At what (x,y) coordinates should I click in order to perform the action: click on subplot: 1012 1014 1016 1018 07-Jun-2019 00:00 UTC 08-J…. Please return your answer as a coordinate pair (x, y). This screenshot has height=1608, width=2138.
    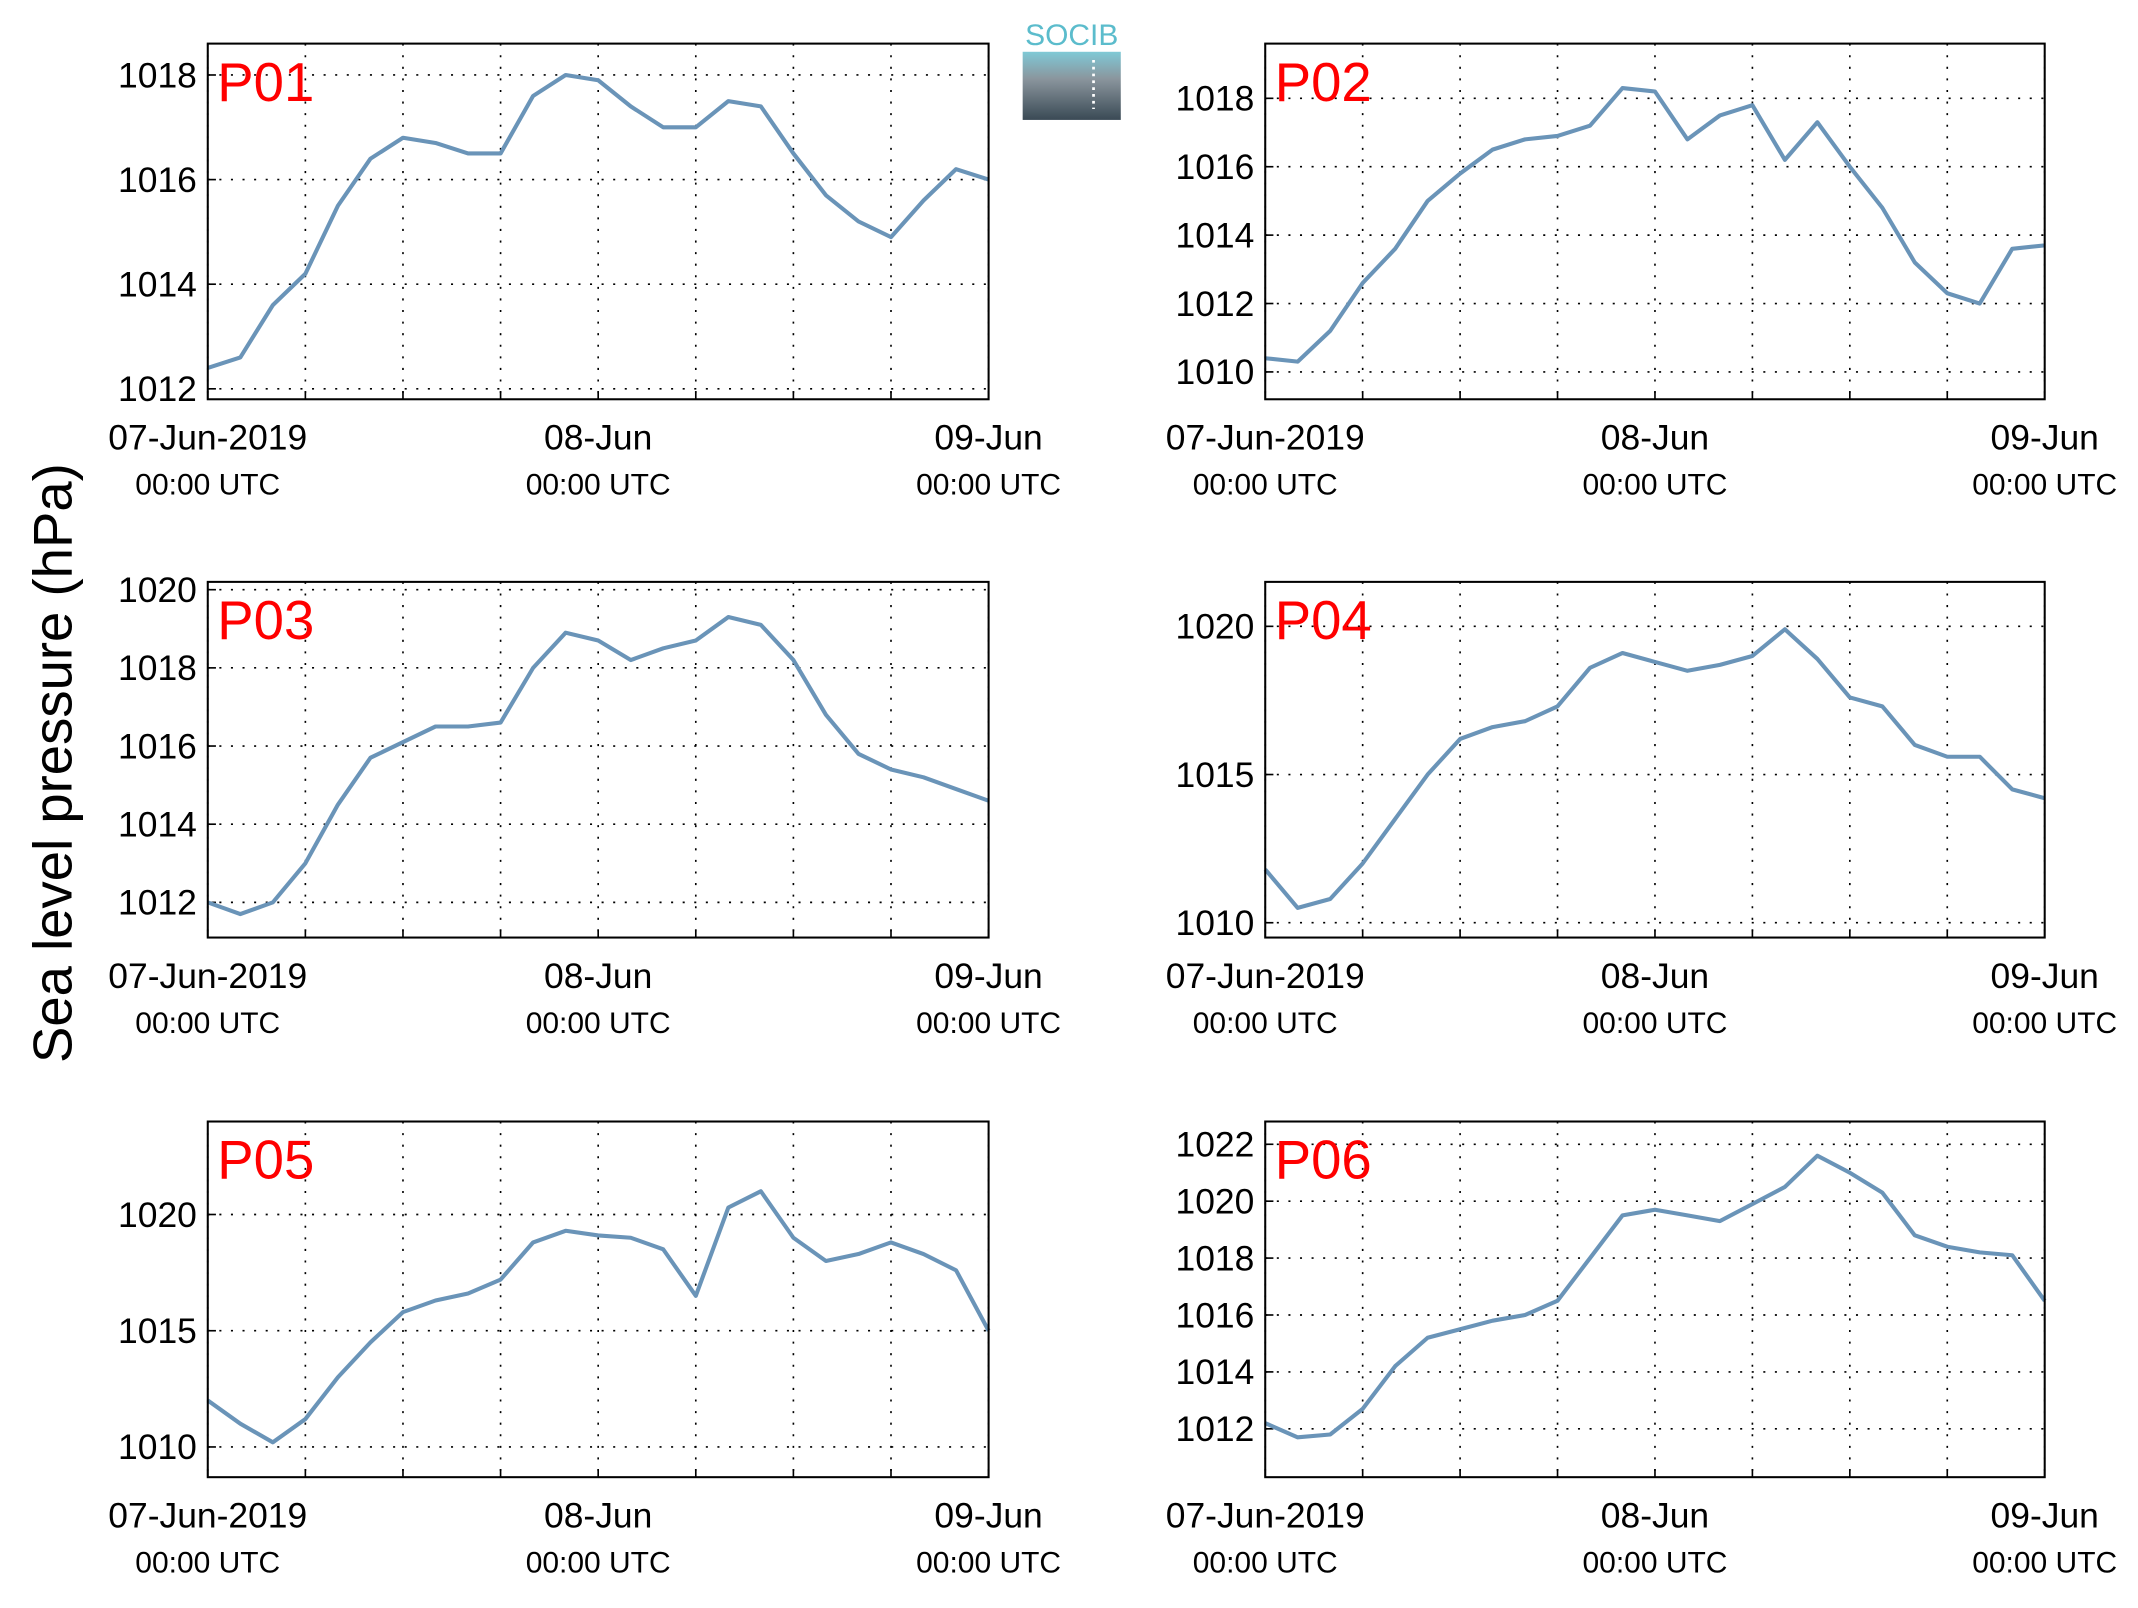
    Looking at the image, I should click on (584, 272).